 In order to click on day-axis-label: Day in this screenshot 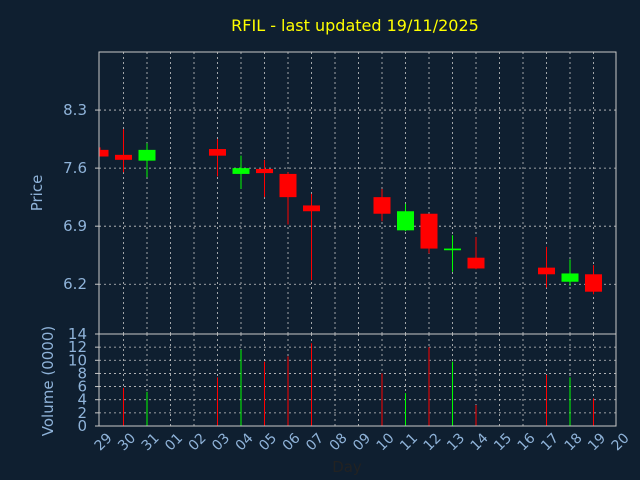, I will do `click(347, 467)`.